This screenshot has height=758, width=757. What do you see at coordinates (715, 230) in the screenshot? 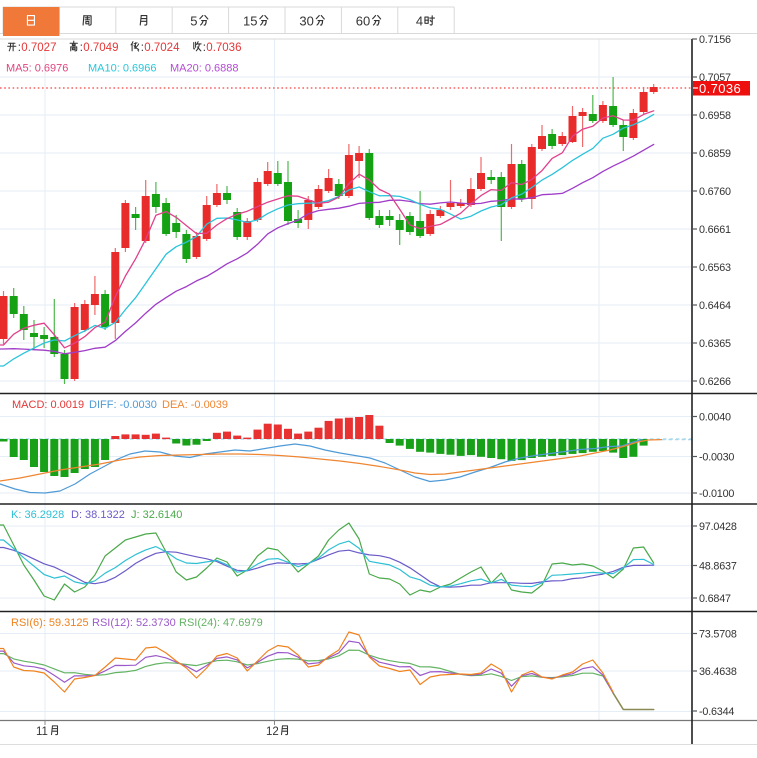
I see `svg-text: 0.6661` at bounding box center [715, 230].